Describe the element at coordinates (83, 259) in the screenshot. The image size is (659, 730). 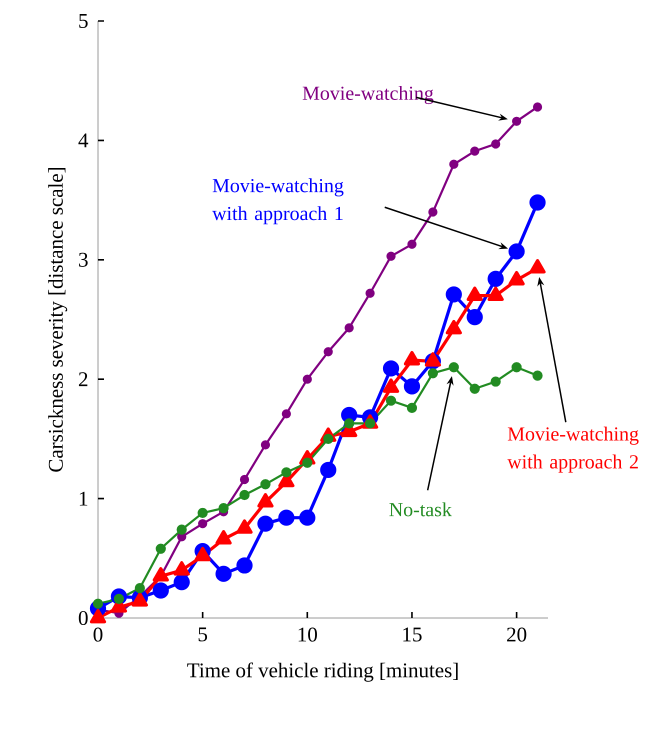
I see `y-tick-label: 3` at that location.